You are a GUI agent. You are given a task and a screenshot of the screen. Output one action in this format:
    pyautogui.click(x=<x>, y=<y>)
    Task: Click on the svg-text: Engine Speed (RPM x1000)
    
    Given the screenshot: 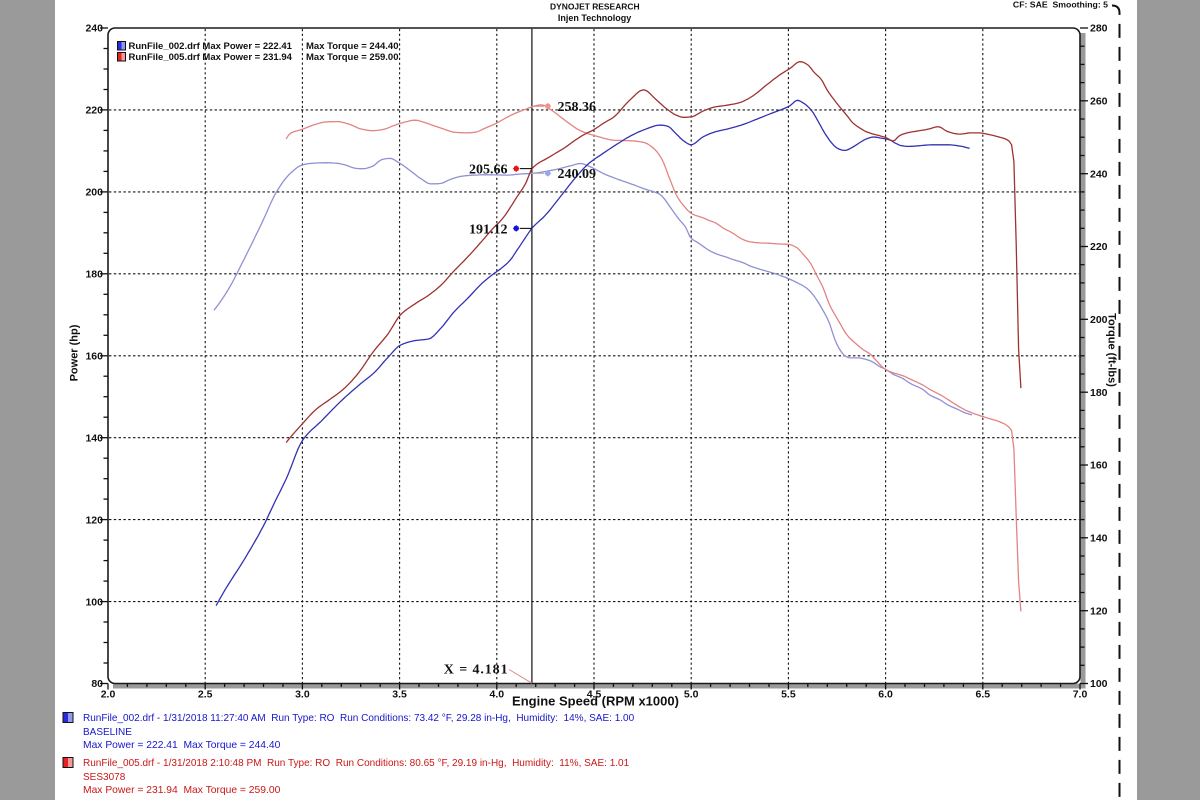 What is the action you would take?
    pyautogui.click(x=595, y=701)
    